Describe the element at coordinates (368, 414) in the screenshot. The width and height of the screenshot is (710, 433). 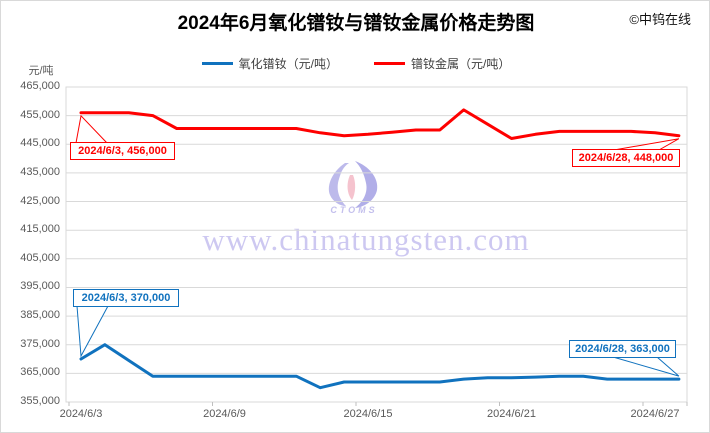
I see `x-tick-label: 2024/6/15` at that location.